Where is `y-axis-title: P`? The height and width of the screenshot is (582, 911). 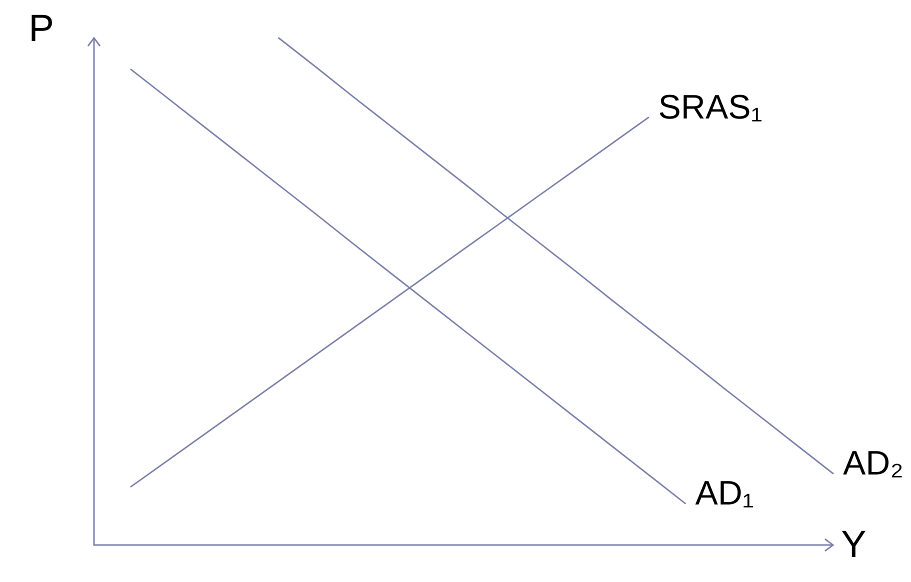
y-axis-title: P is located at coordinates (41, 29).